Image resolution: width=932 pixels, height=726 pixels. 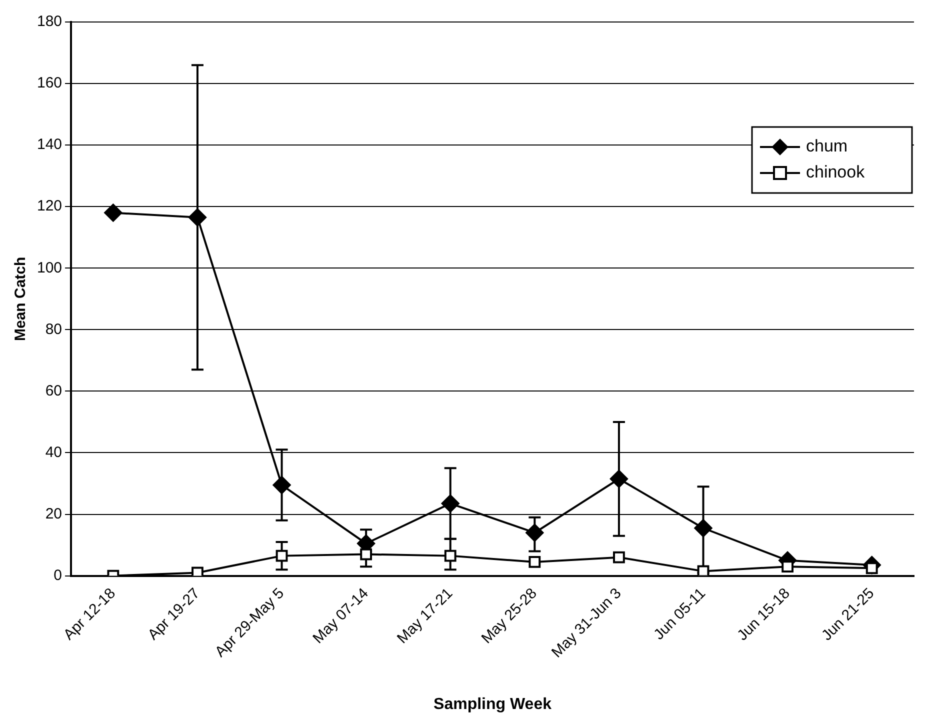 I want to click on y-tick-label: 180, so click(x=49, y=21).